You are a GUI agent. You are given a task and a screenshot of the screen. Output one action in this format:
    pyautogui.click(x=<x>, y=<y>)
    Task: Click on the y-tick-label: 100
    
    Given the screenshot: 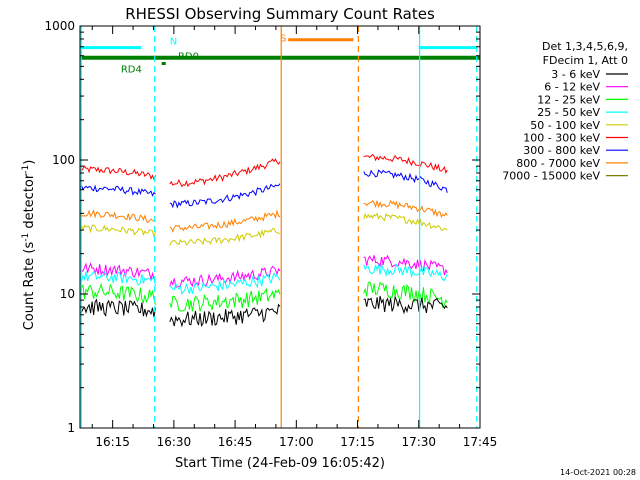 What is the action you would take?
    pyautogui.click(x=63, y=160)
    